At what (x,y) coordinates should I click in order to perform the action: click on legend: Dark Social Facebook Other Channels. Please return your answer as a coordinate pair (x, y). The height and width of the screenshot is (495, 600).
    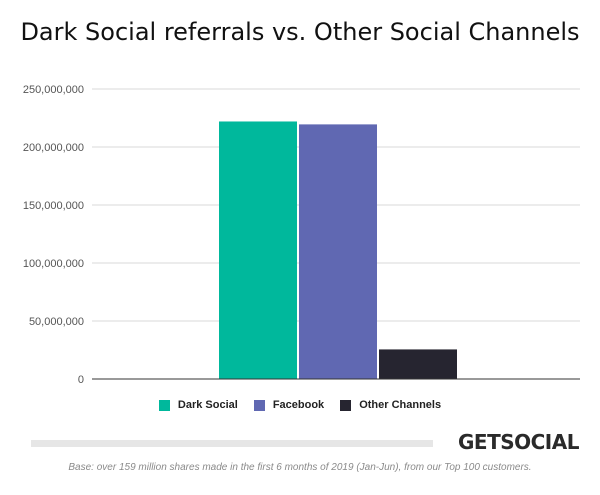
    Looking at the image, I should click on (300, 405).